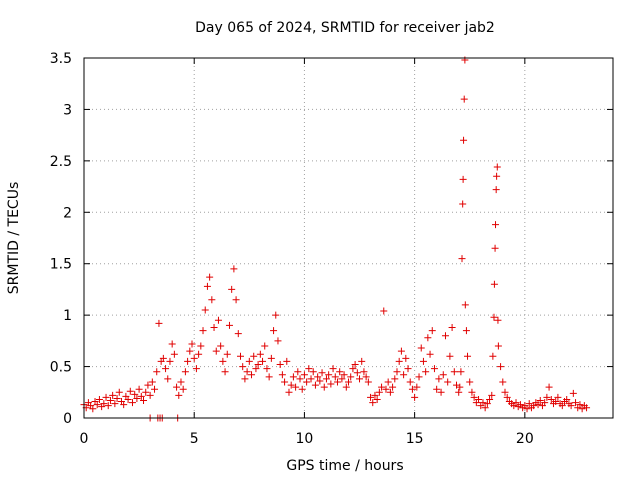  Describe the element at coordinates (84, 439) in the screenshot. I see `x-tick-label: 0` at that location.